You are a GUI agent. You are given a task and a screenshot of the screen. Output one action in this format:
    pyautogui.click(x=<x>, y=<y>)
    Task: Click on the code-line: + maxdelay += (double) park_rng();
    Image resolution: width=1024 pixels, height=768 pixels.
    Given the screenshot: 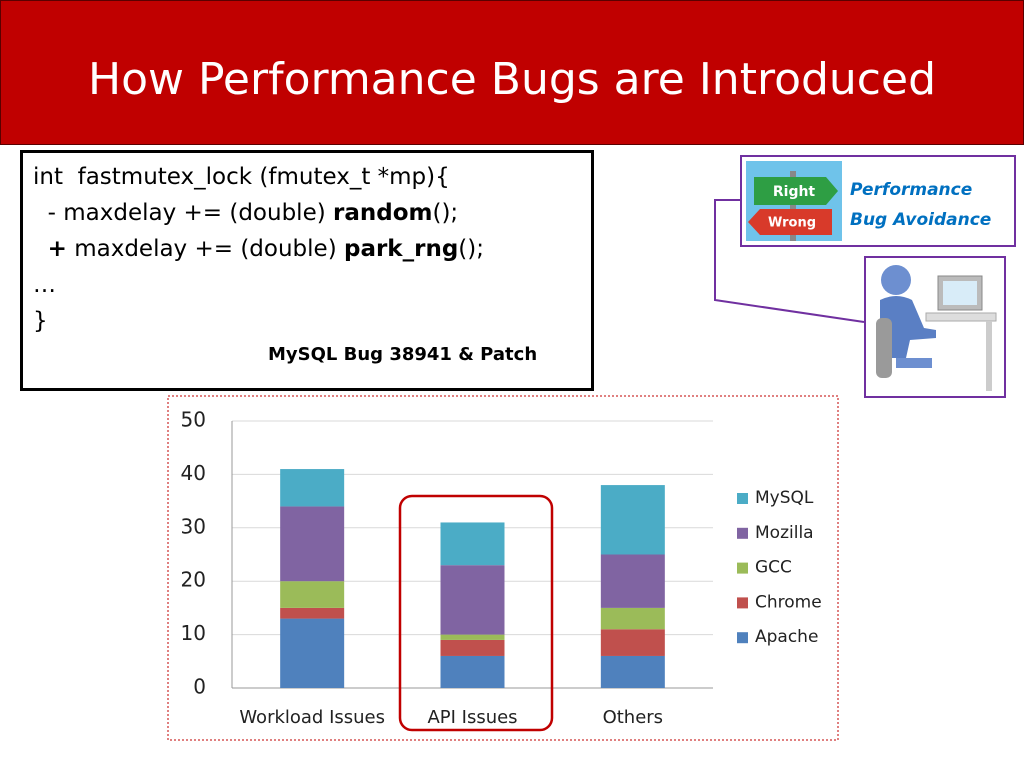 What is the action you would take?
    pyautogui.click(x=258, y=249)
    